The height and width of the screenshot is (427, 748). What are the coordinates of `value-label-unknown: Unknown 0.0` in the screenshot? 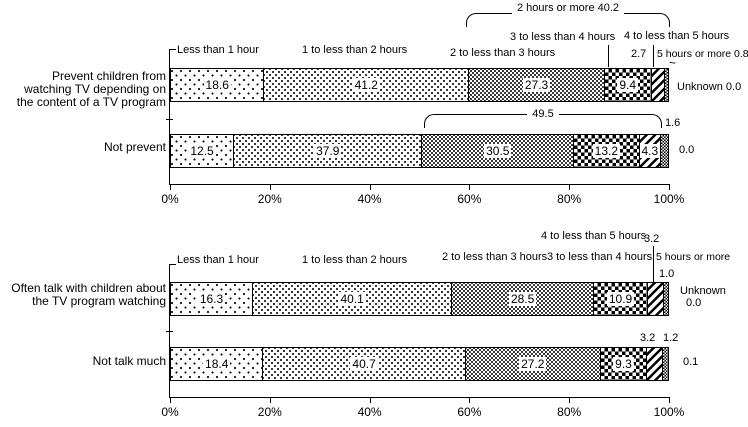 It's located at (709, 87).